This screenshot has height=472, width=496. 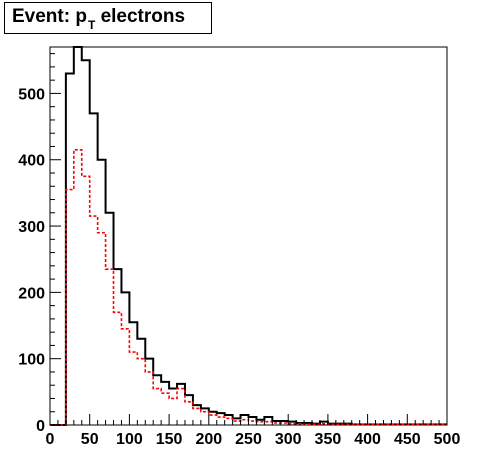 I want to click on x-tick-label: 200, so click(x=208, y=439).